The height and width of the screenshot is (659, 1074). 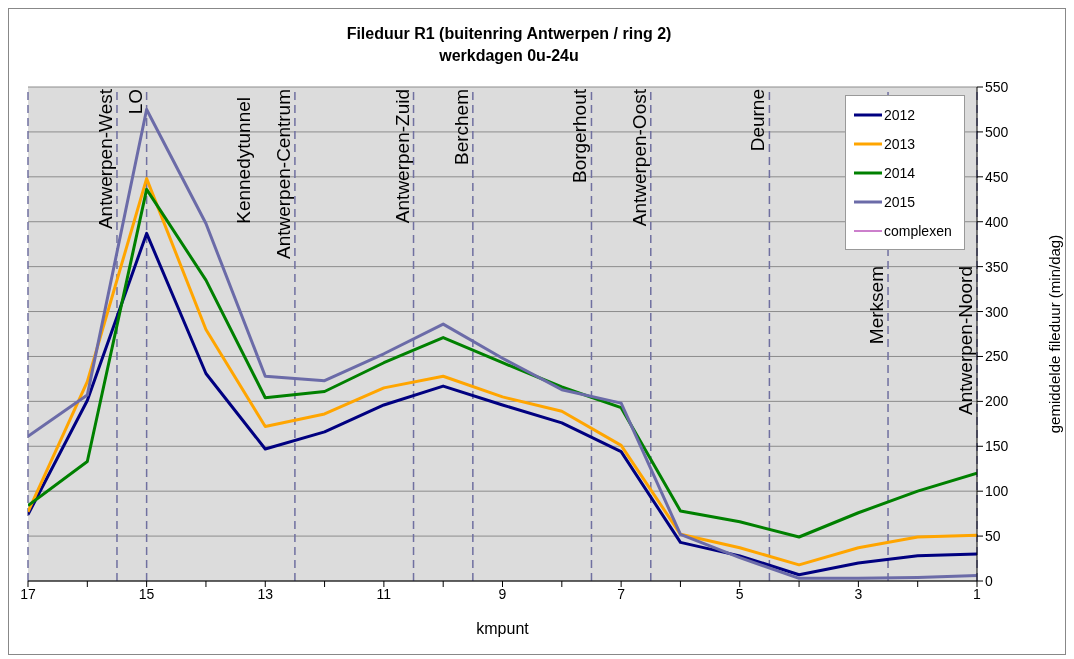 I want to click on y-tick-label: 200, so click(x=997, y=401).